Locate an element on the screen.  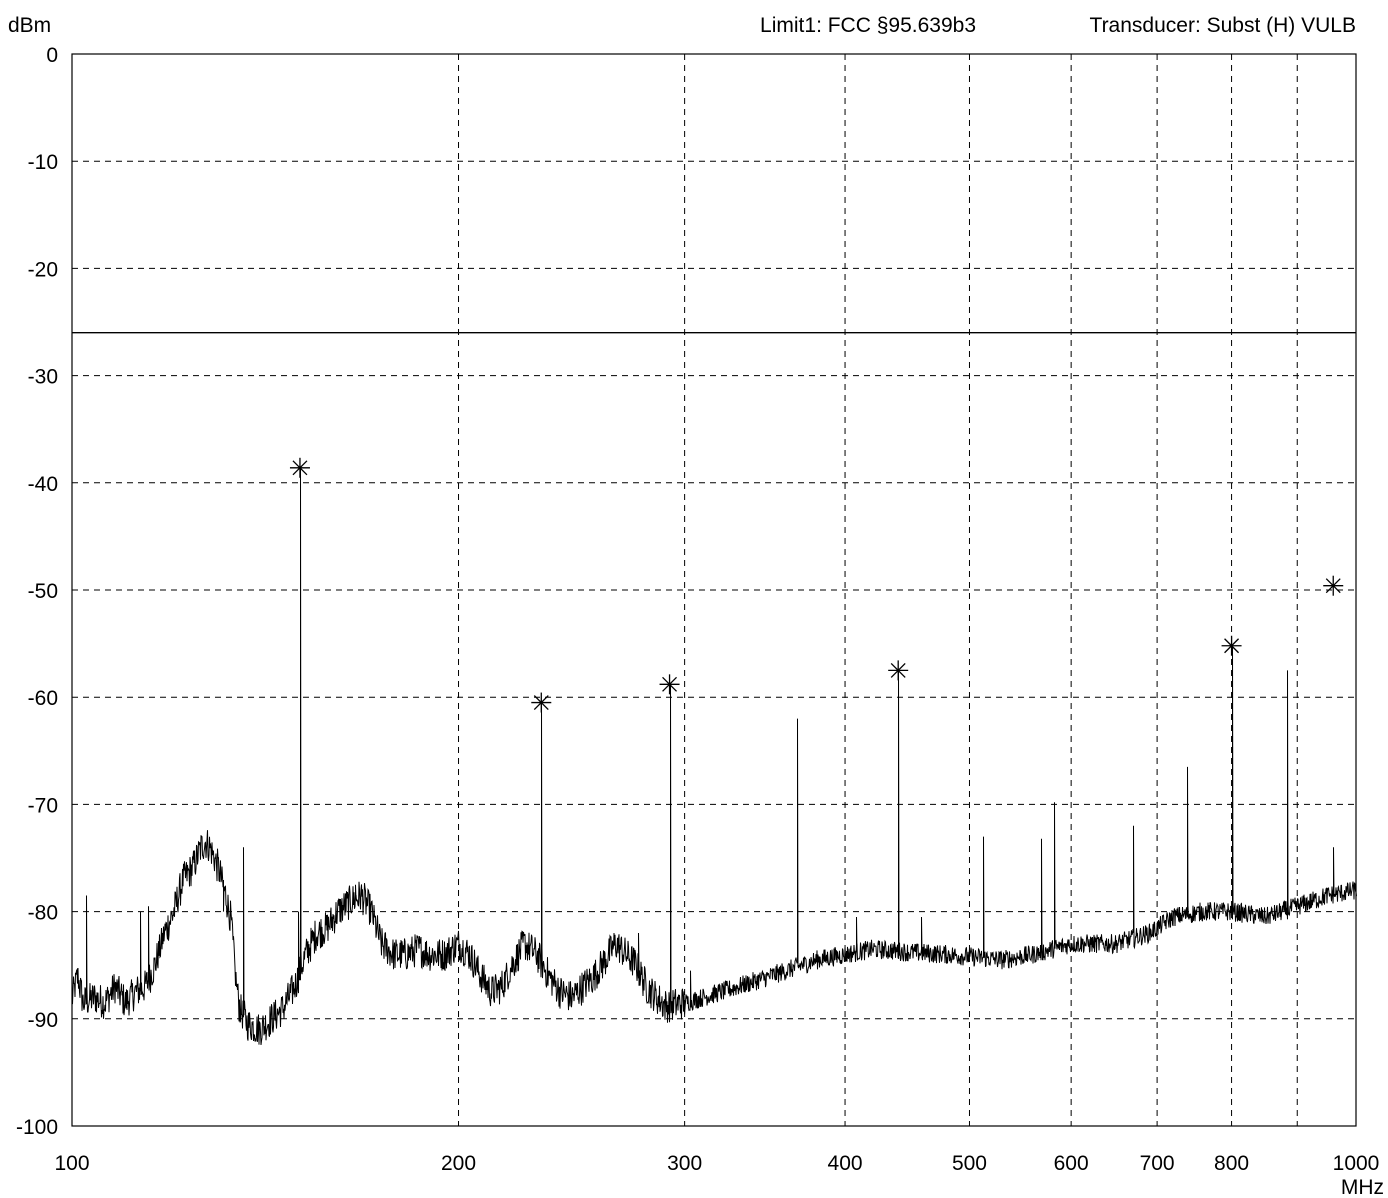
y-tick-label: -40 is located at coordinates (43, 484).